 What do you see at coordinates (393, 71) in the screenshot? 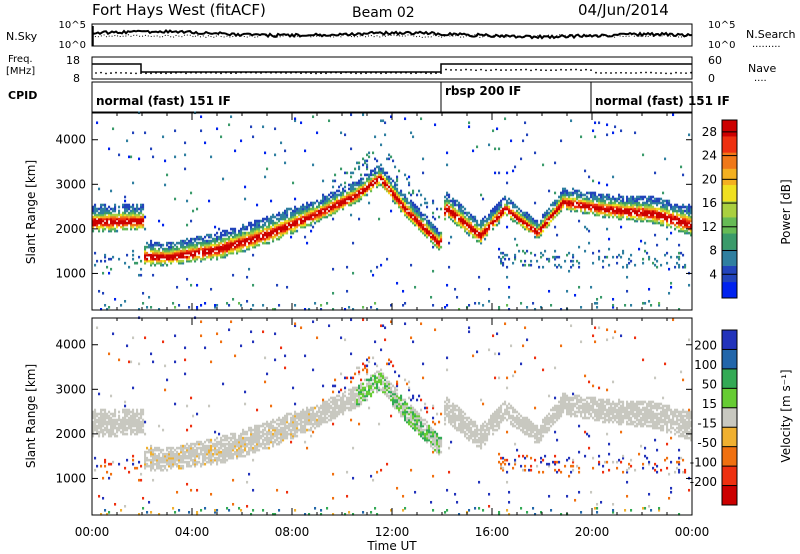
I see `nave-dots` at bounding box center [393, 71].